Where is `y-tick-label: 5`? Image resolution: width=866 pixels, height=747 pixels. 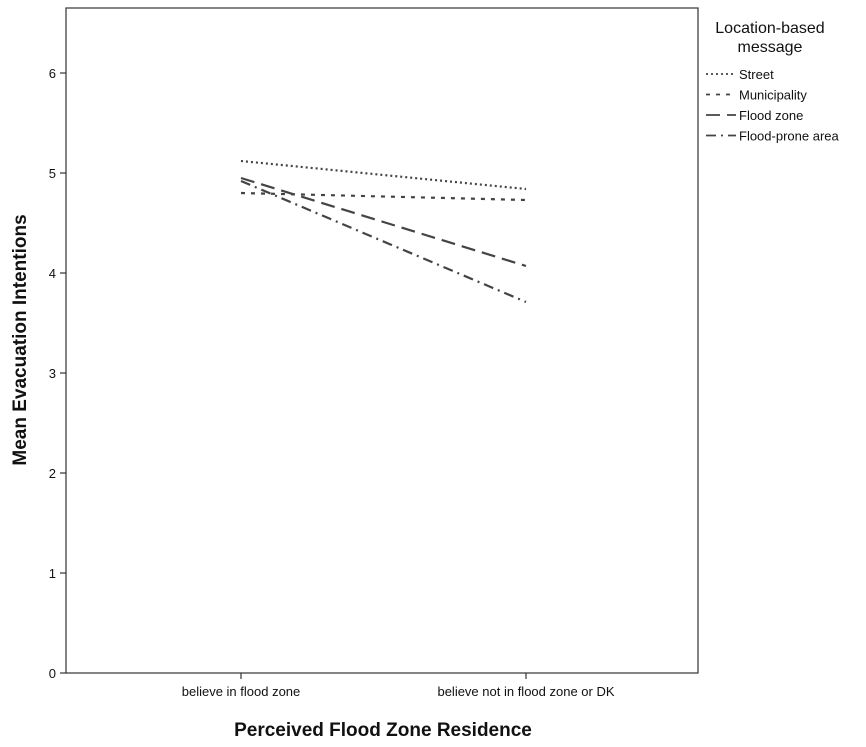 y-tick-label: 5 is located at coordinates (52, 173).